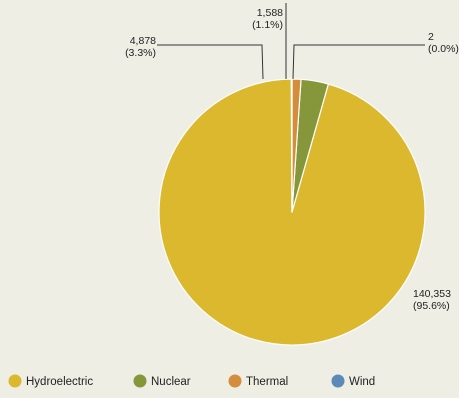  Describe the element at coordinates (267, 382) in the screenshot. I see `legend-label-thermal: Thermal` at that location.